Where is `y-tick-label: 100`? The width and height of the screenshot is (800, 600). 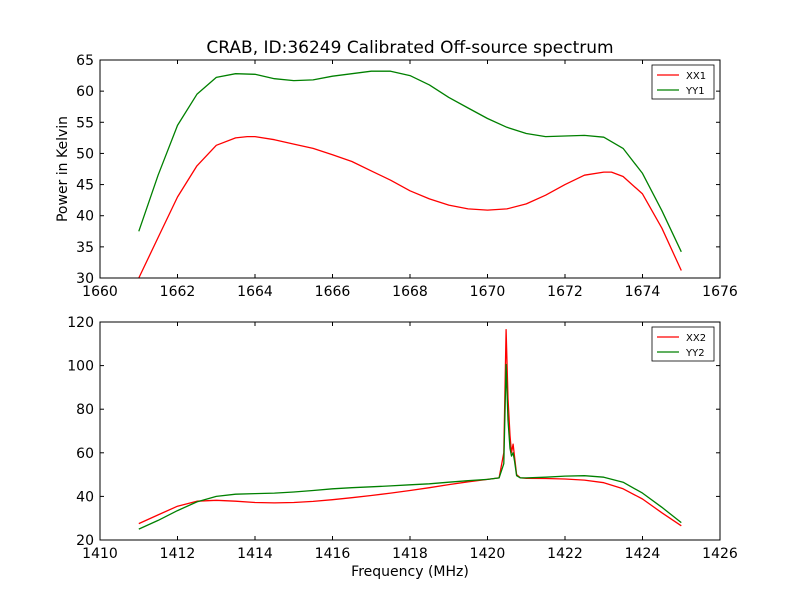 y-tick-label: 100 is located at coordinates (80, 367).